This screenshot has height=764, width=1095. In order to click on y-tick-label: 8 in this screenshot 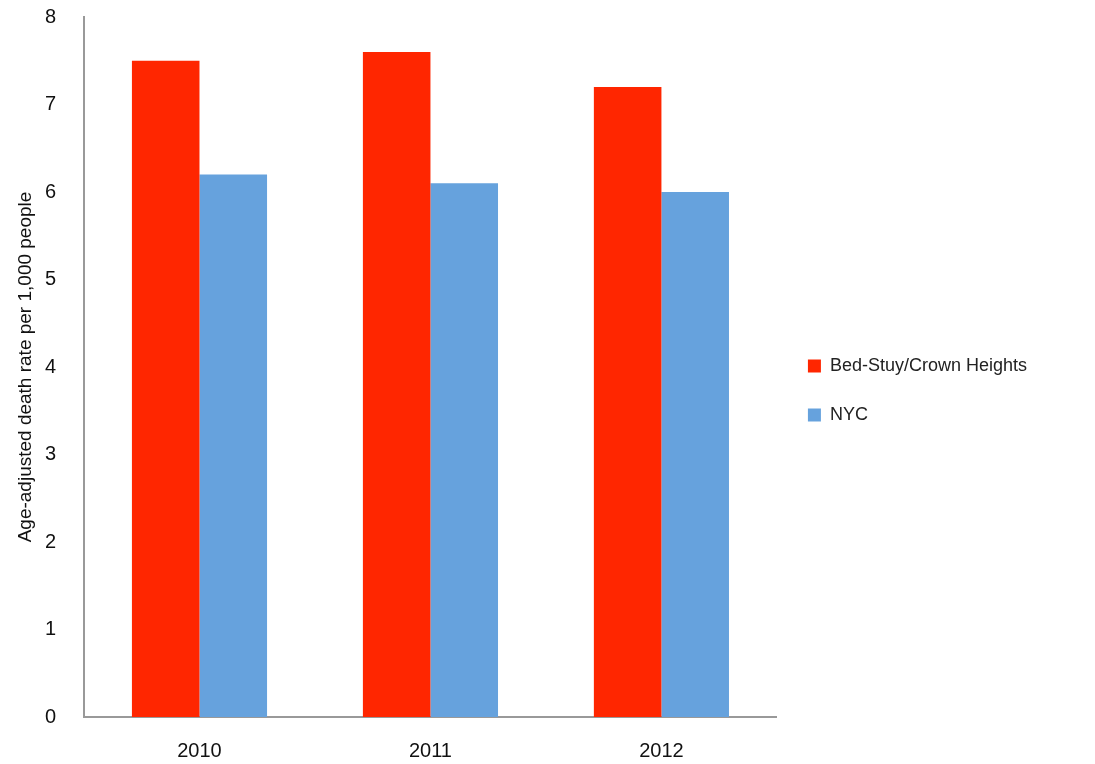, I will do `click(50, 15)`.